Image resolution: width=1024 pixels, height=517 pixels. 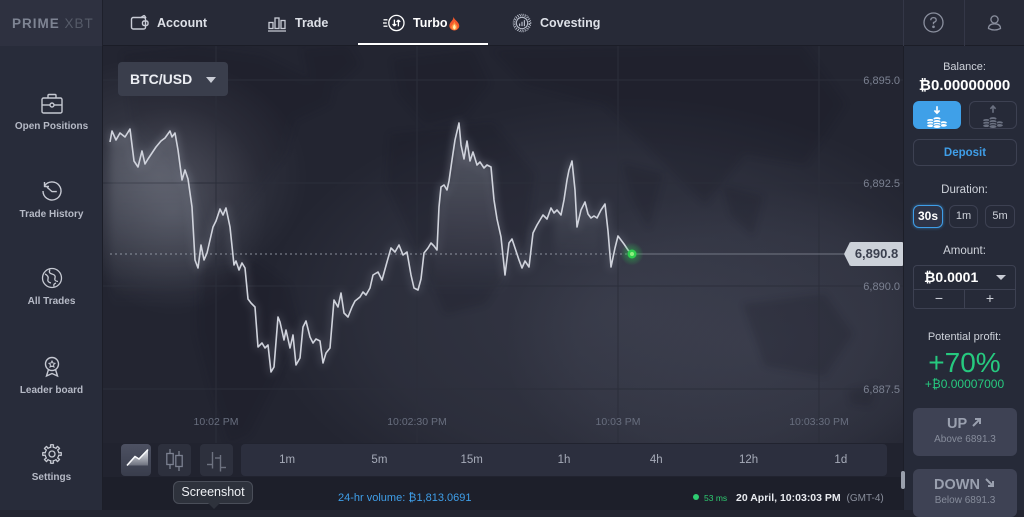 I want to click on svg-text: 6,890.0, so click(x=881, y=287).